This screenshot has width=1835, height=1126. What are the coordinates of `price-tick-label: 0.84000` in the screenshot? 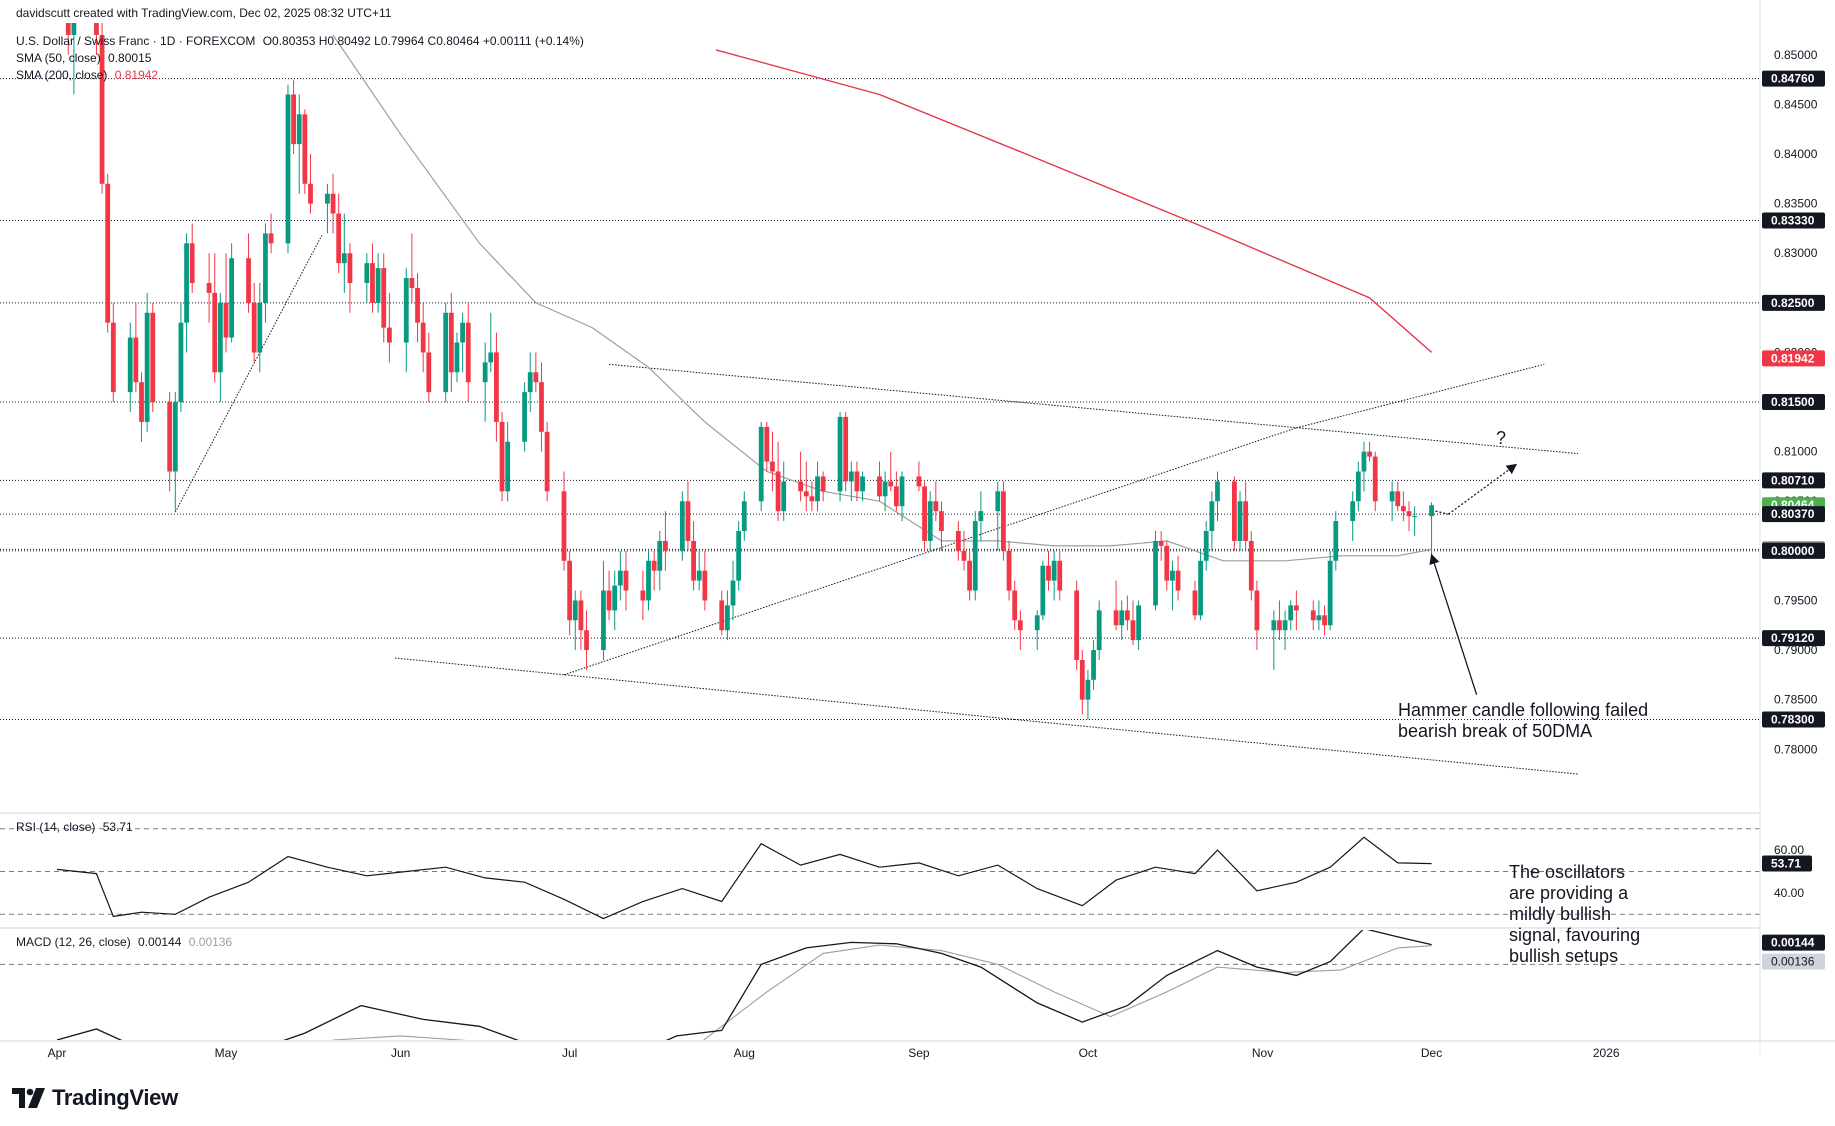 It's located at (1796, 154).